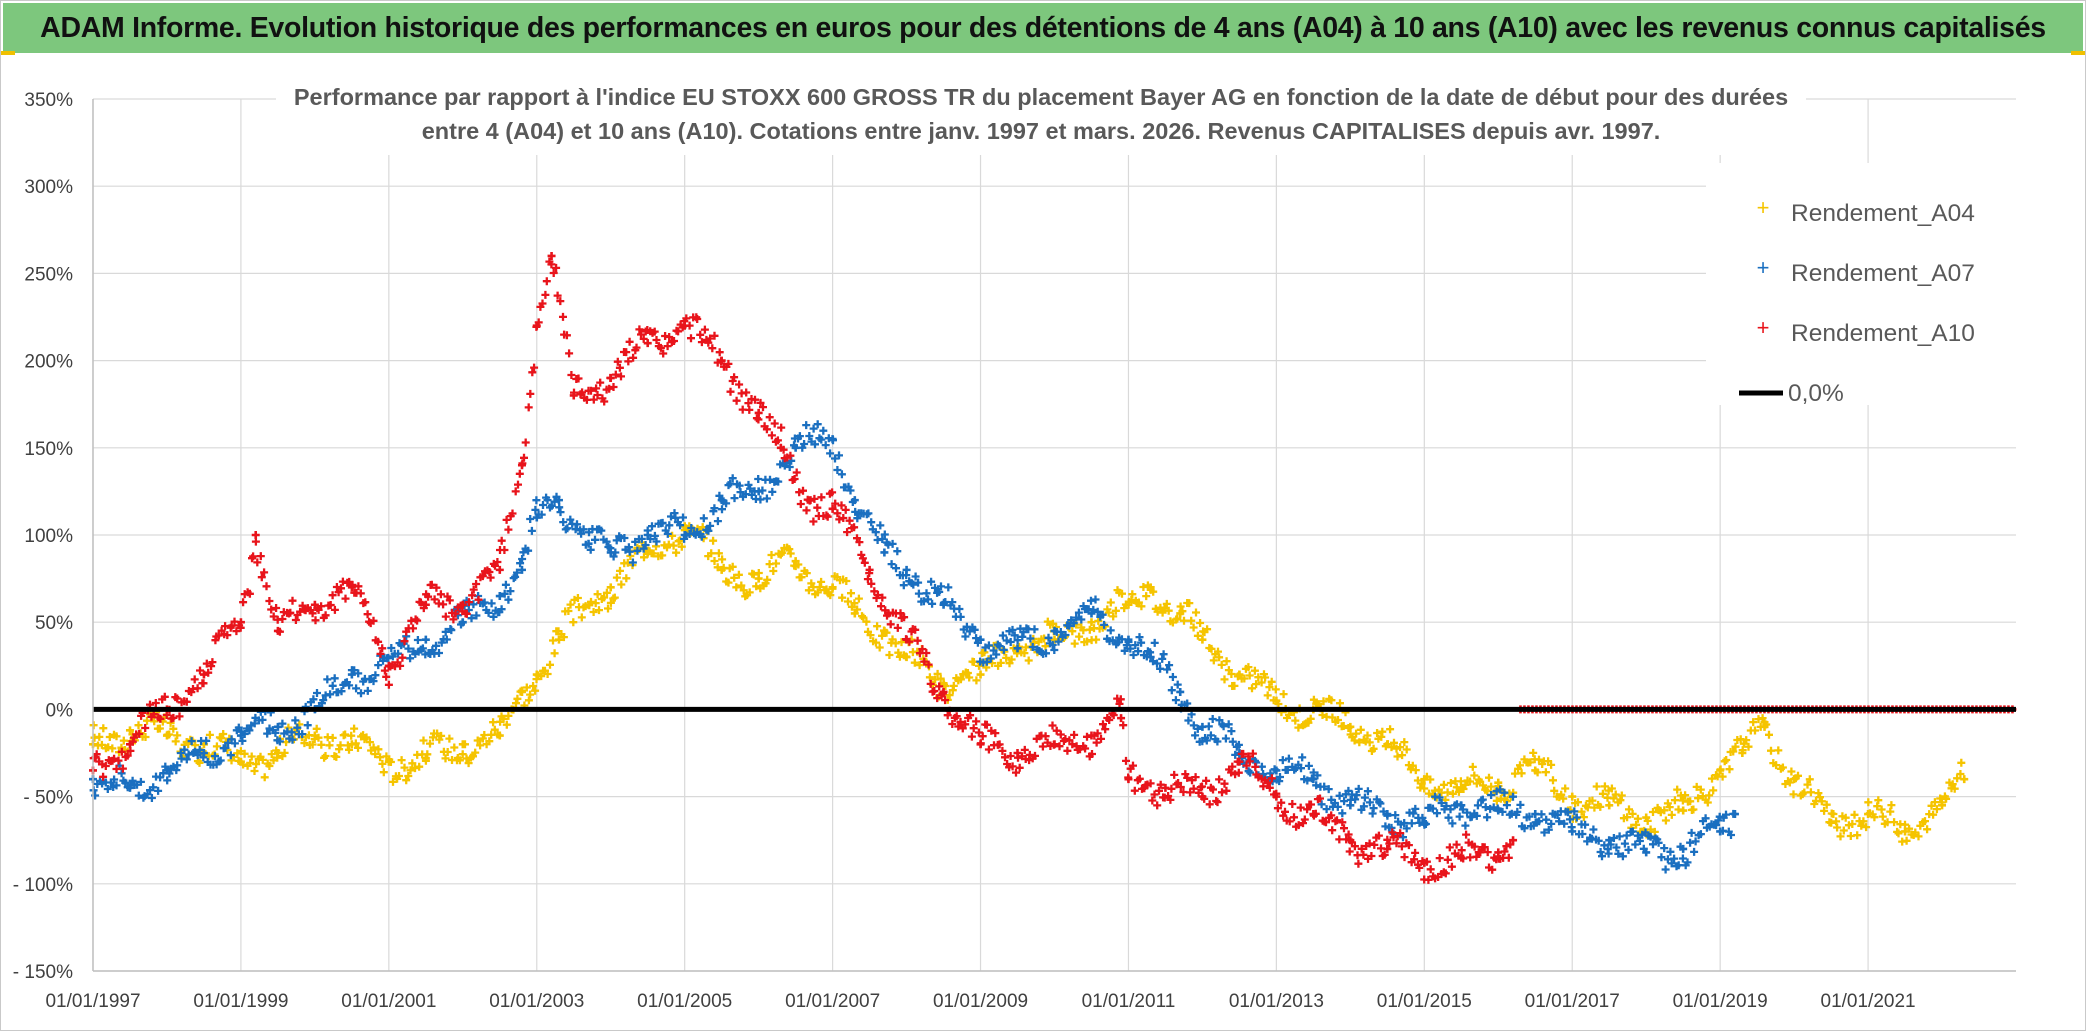  What do you see at coordinates (1816, 393) in the screenshot?
I see `legend-label-zero: 0,0%` at bounding box center [1816, 393].